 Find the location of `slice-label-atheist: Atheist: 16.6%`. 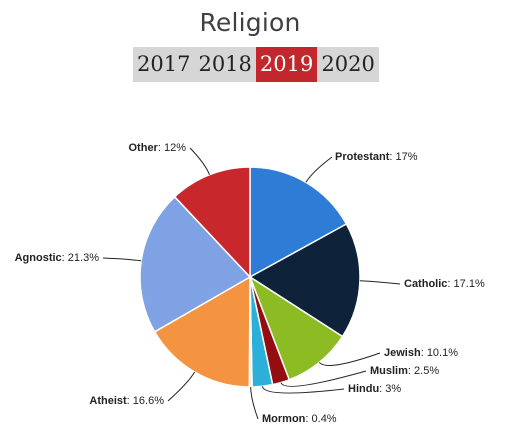

slice-label-atheist: Atheist: 16.6% is located at coordinates (126, 401).